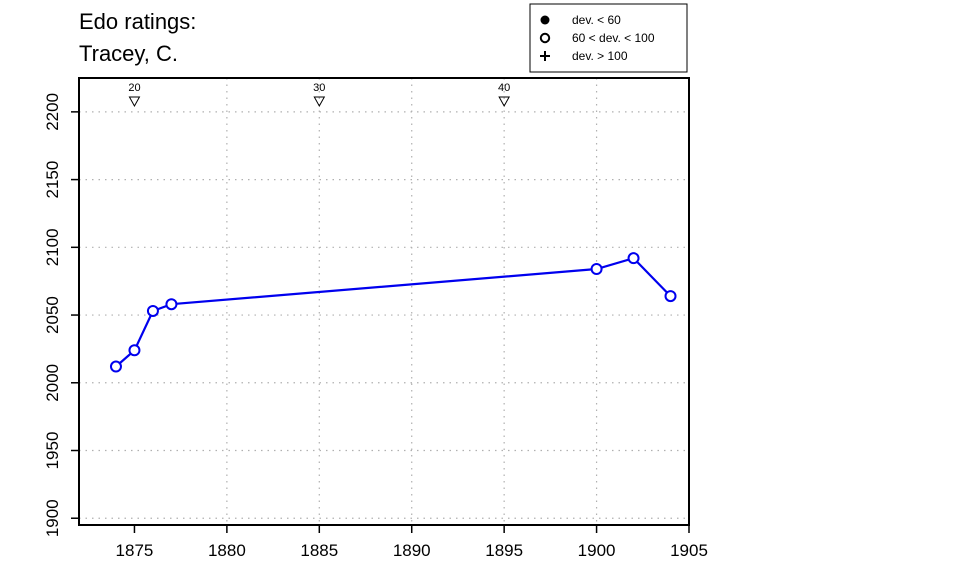 The width and height of the screenshot is (960, 576). What do you see at coordinates (227, 550) in the screenshot?
I see `x-tick-label: 1880` at bounding box center [227, 550].